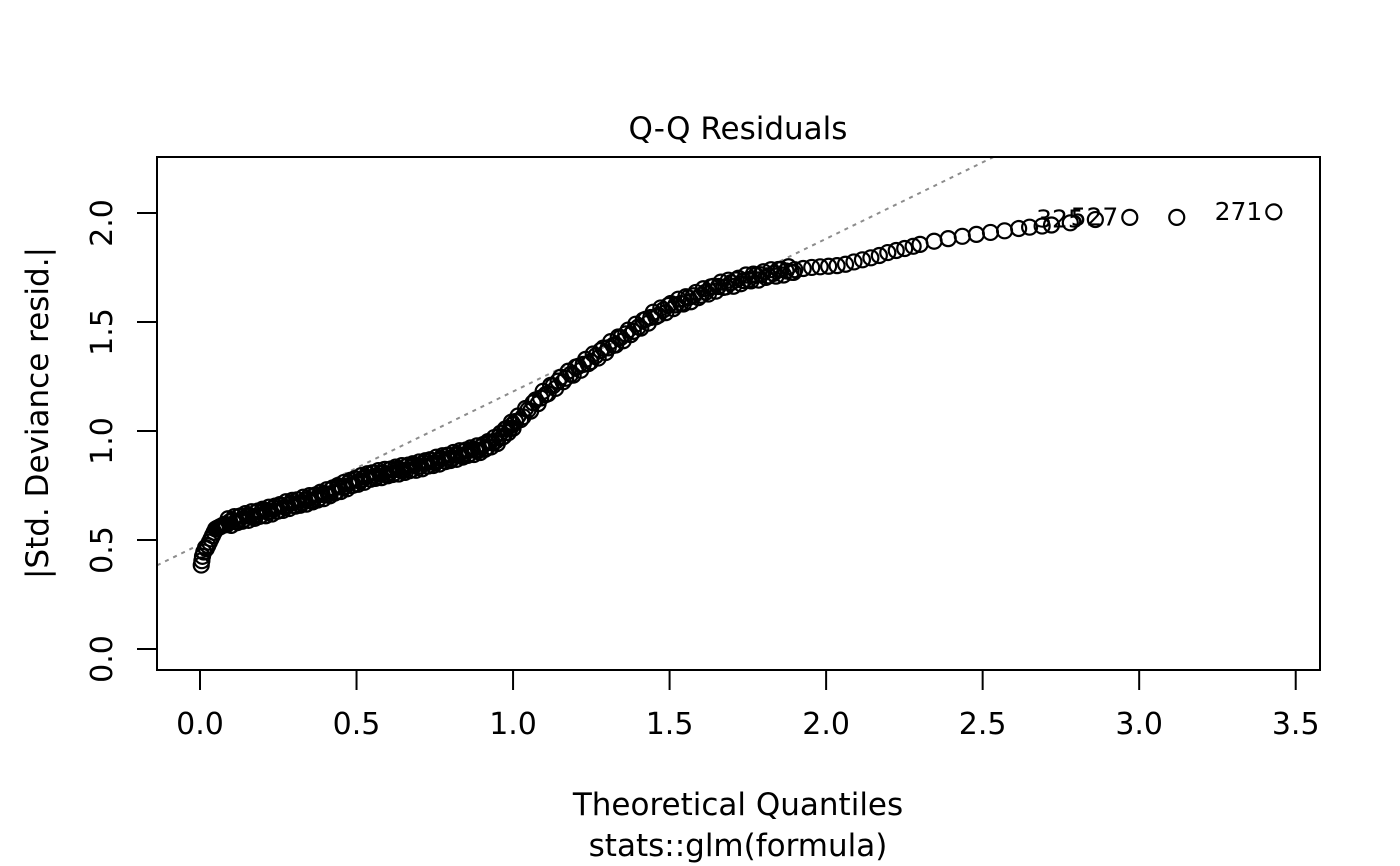 This screenshot has width=1400, height=866. Describe the element at coordinates (1296, 724) in the screenshot. I see `x-tick-label: 3.5` at that location.